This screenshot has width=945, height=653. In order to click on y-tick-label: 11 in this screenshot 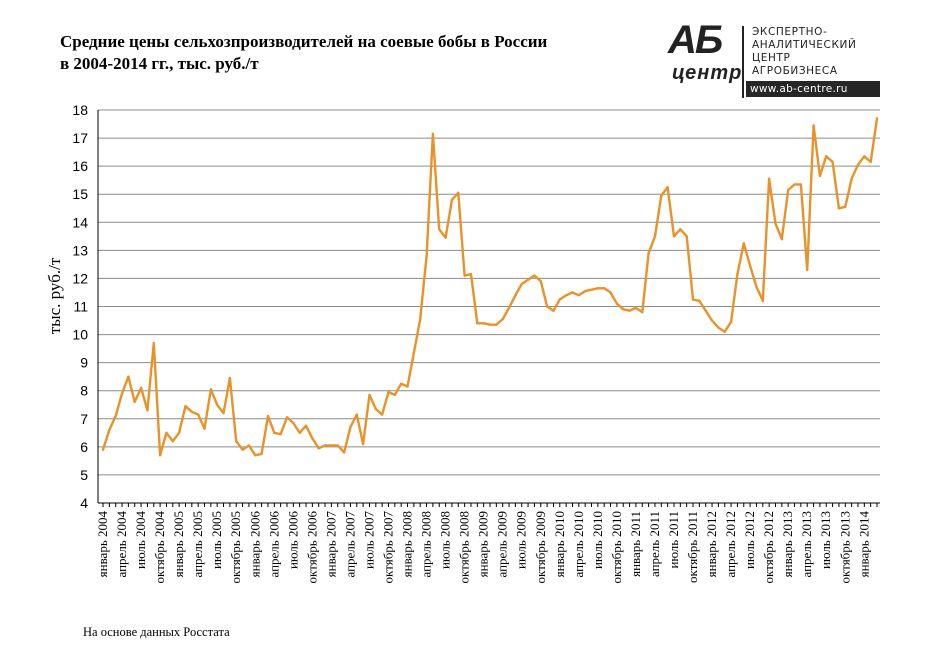, I will do `click(80, 307)`.